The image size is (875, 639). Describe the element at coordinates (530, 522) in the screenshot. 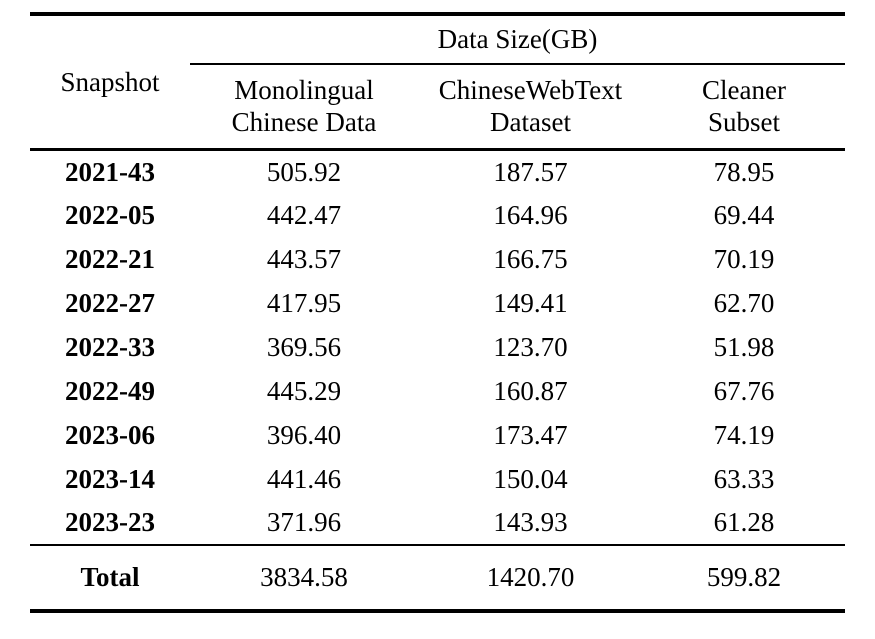

I see `value-cell: 143.93` at that location.